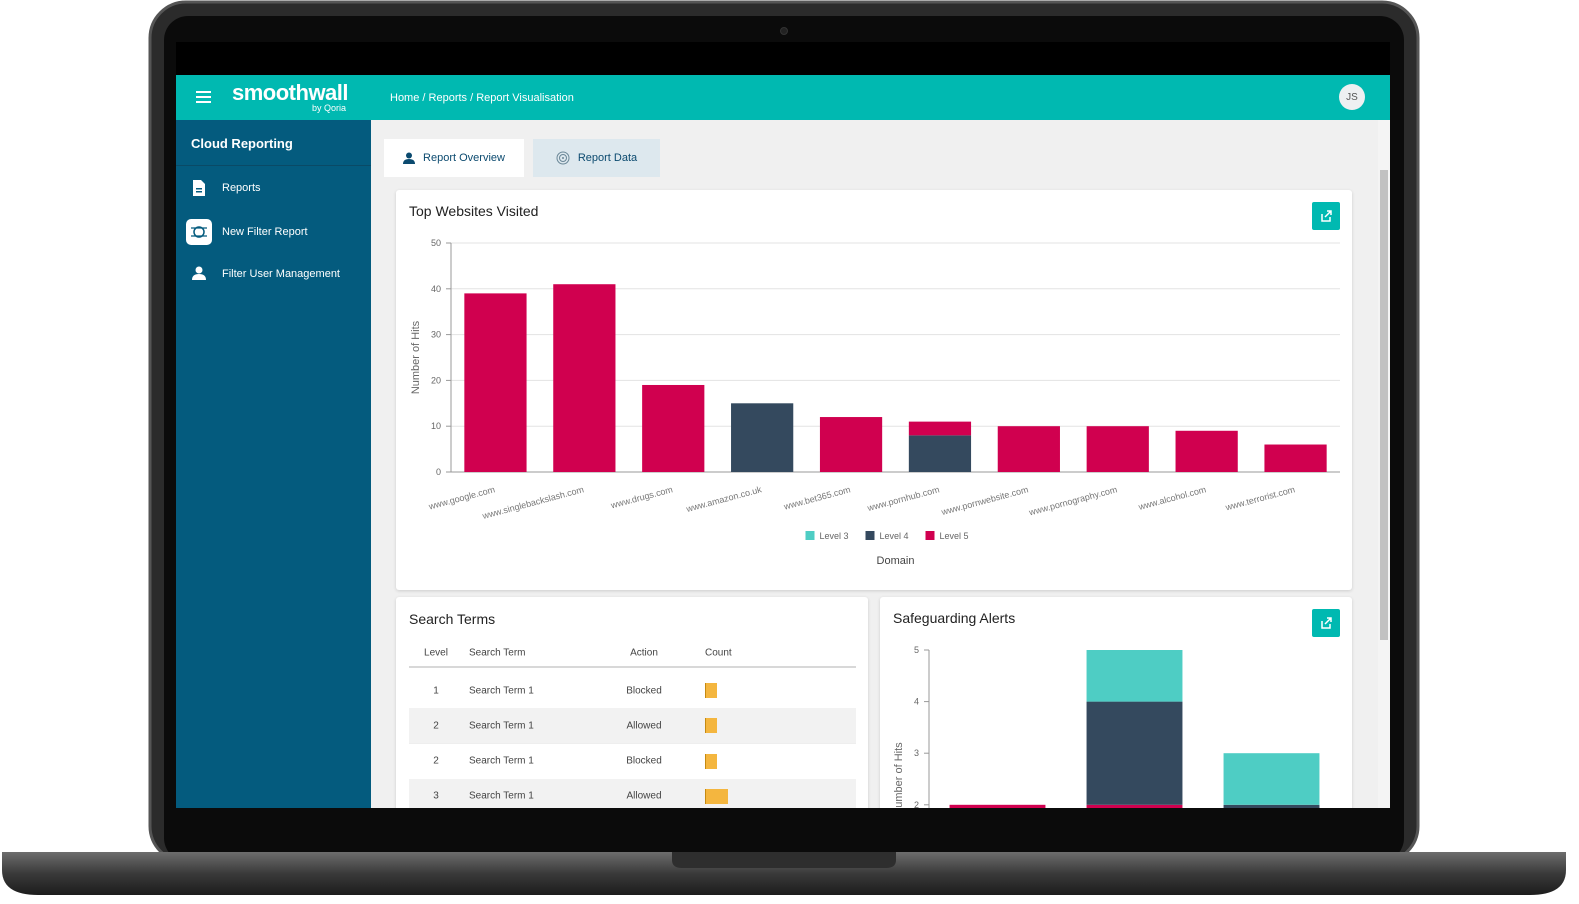 This screenshot has height=904, width=1579. What do you see at coordinates (1384, 464) in the screenshot?
I see `scrollbar` at bounding box center [1384, 464].